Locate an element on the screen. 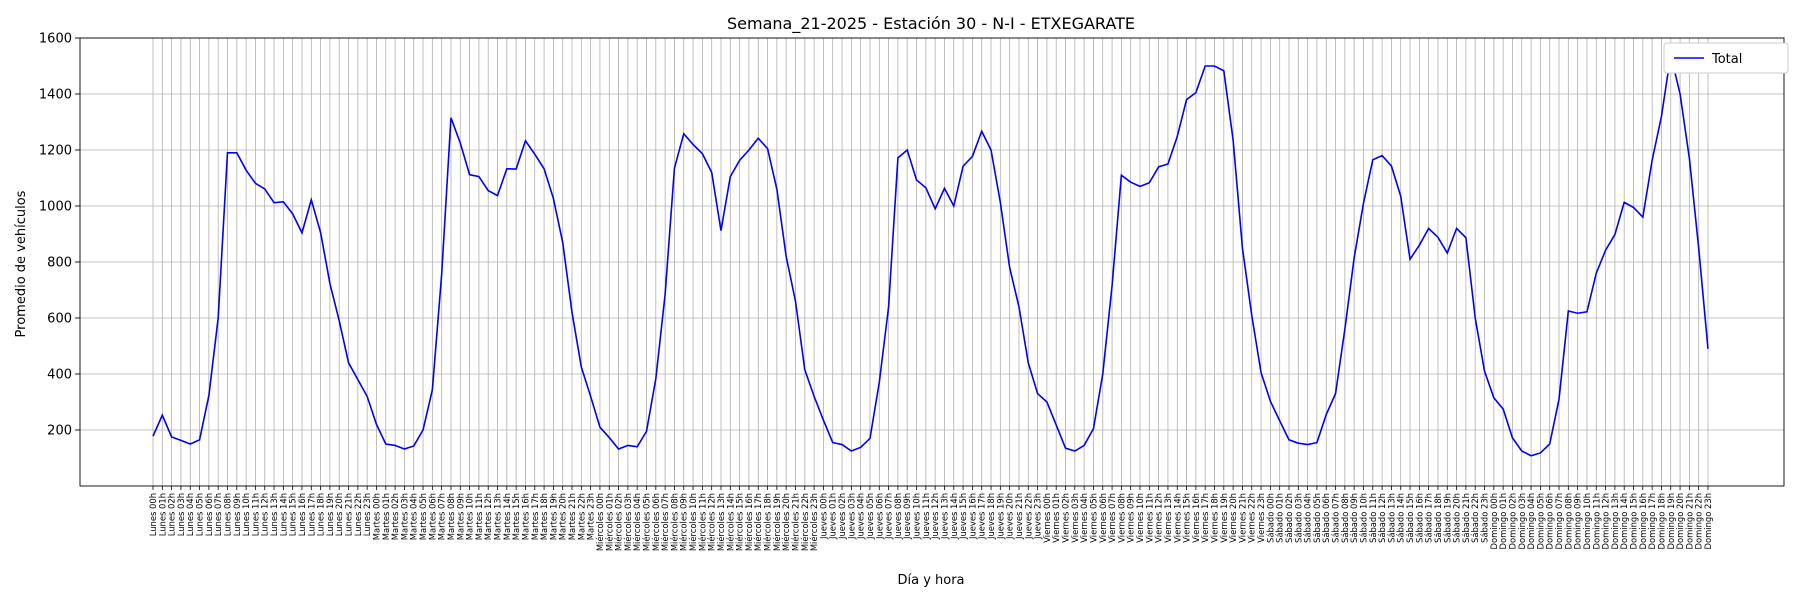  x-tick-label: Lunes 21h is located at coordinates (349, 514).